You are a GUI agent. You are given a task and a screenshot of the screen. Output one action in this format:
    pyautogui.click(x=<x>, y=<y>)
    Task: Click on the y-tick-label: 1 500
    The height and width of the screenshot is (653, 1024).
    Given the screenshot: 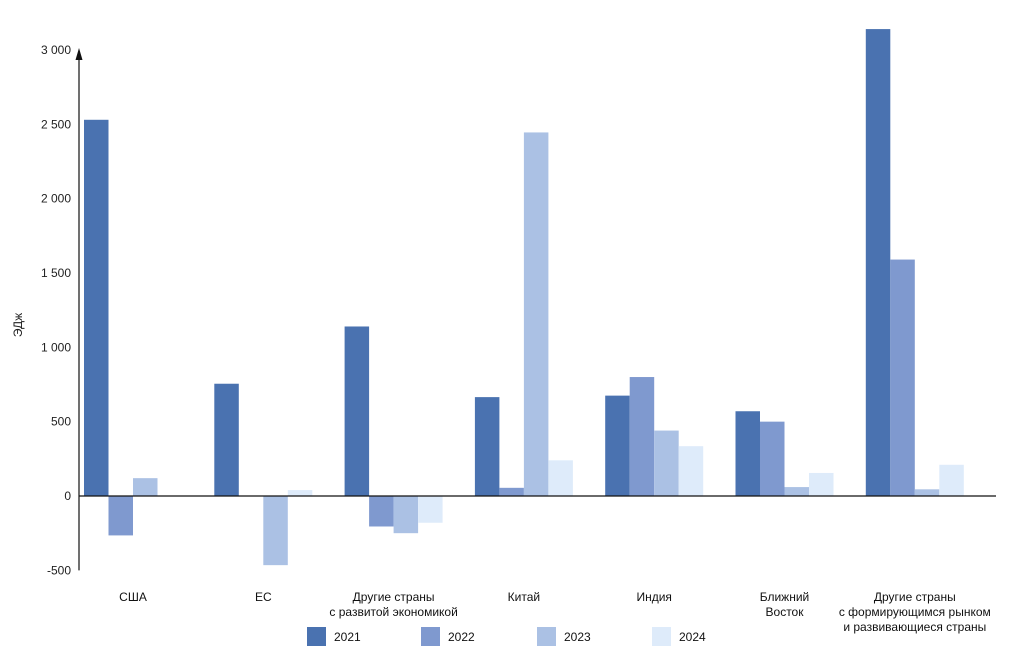 What is the action you would take?
    pyautogui.click(x=56, y=273)
    